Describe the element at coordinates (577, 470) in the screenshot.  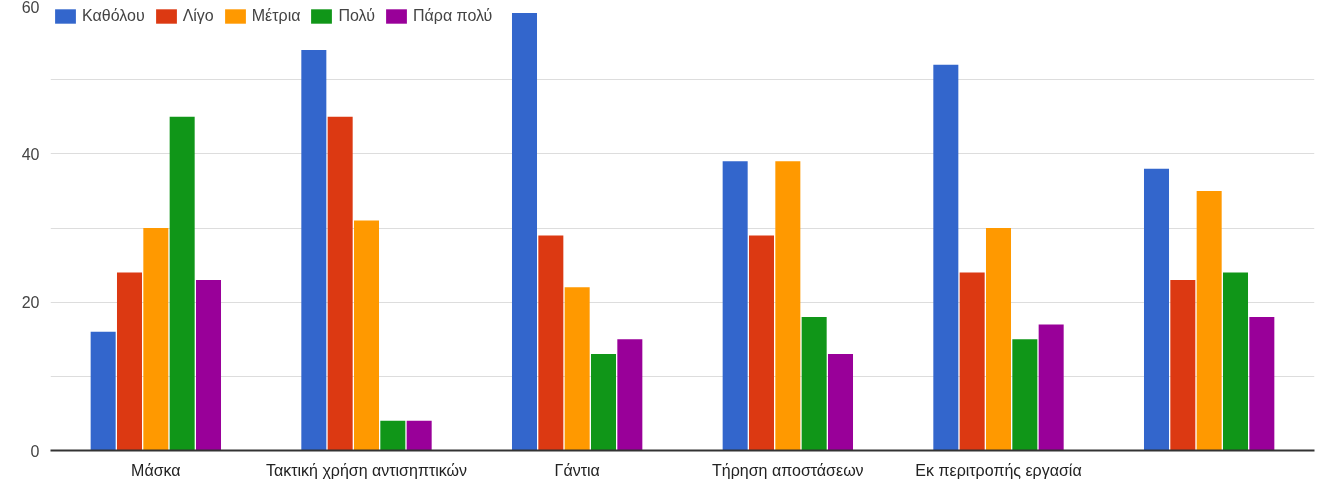
I see `x-tick-label: Γάντια` at that location.